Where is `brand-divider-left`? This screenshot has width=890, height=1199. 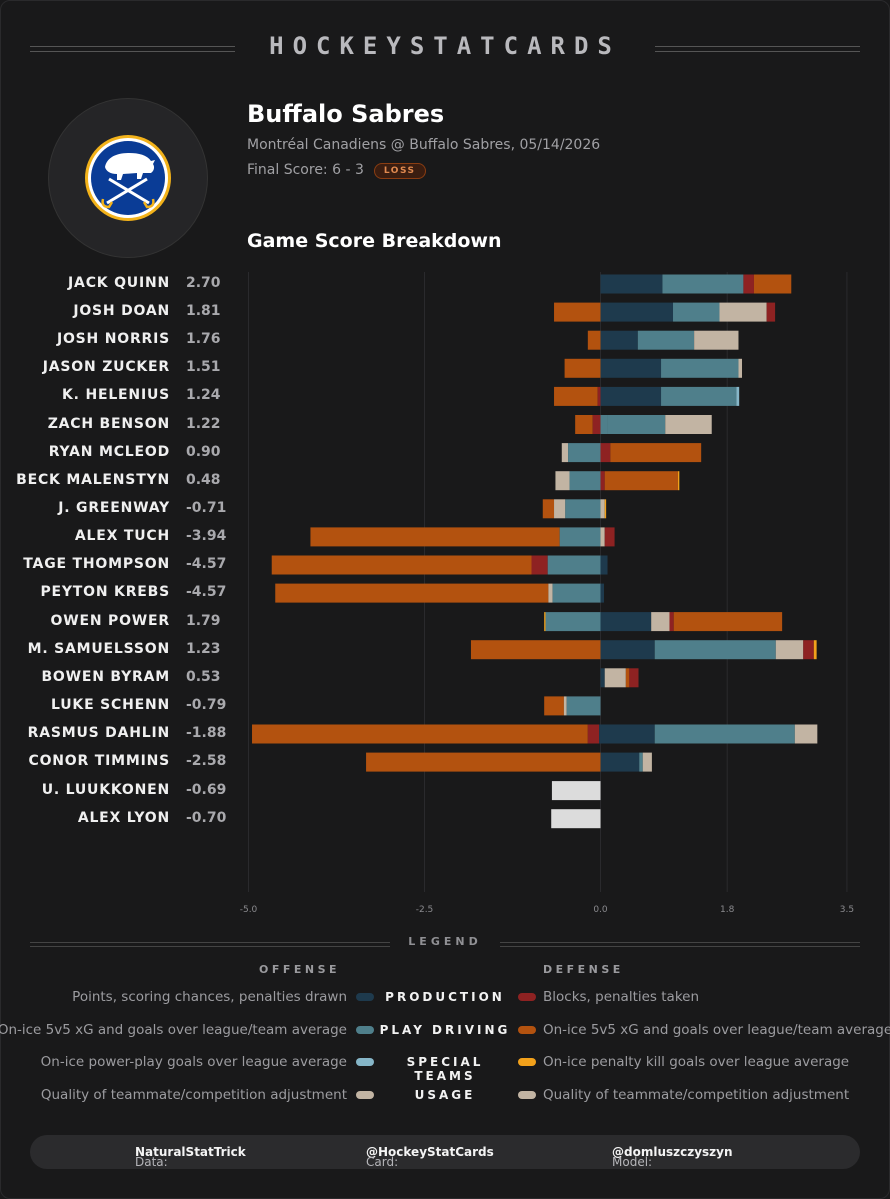
brand-divider-left is located at coordinates (132, 49).